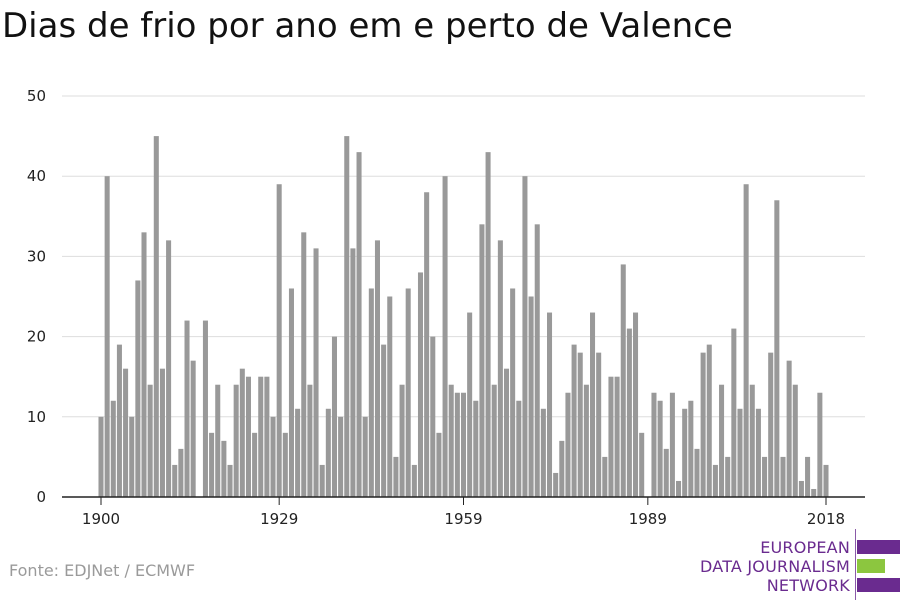 The height and width of the screenshot is (600, 900). I want to click on bar-2012, so click(789, 428).